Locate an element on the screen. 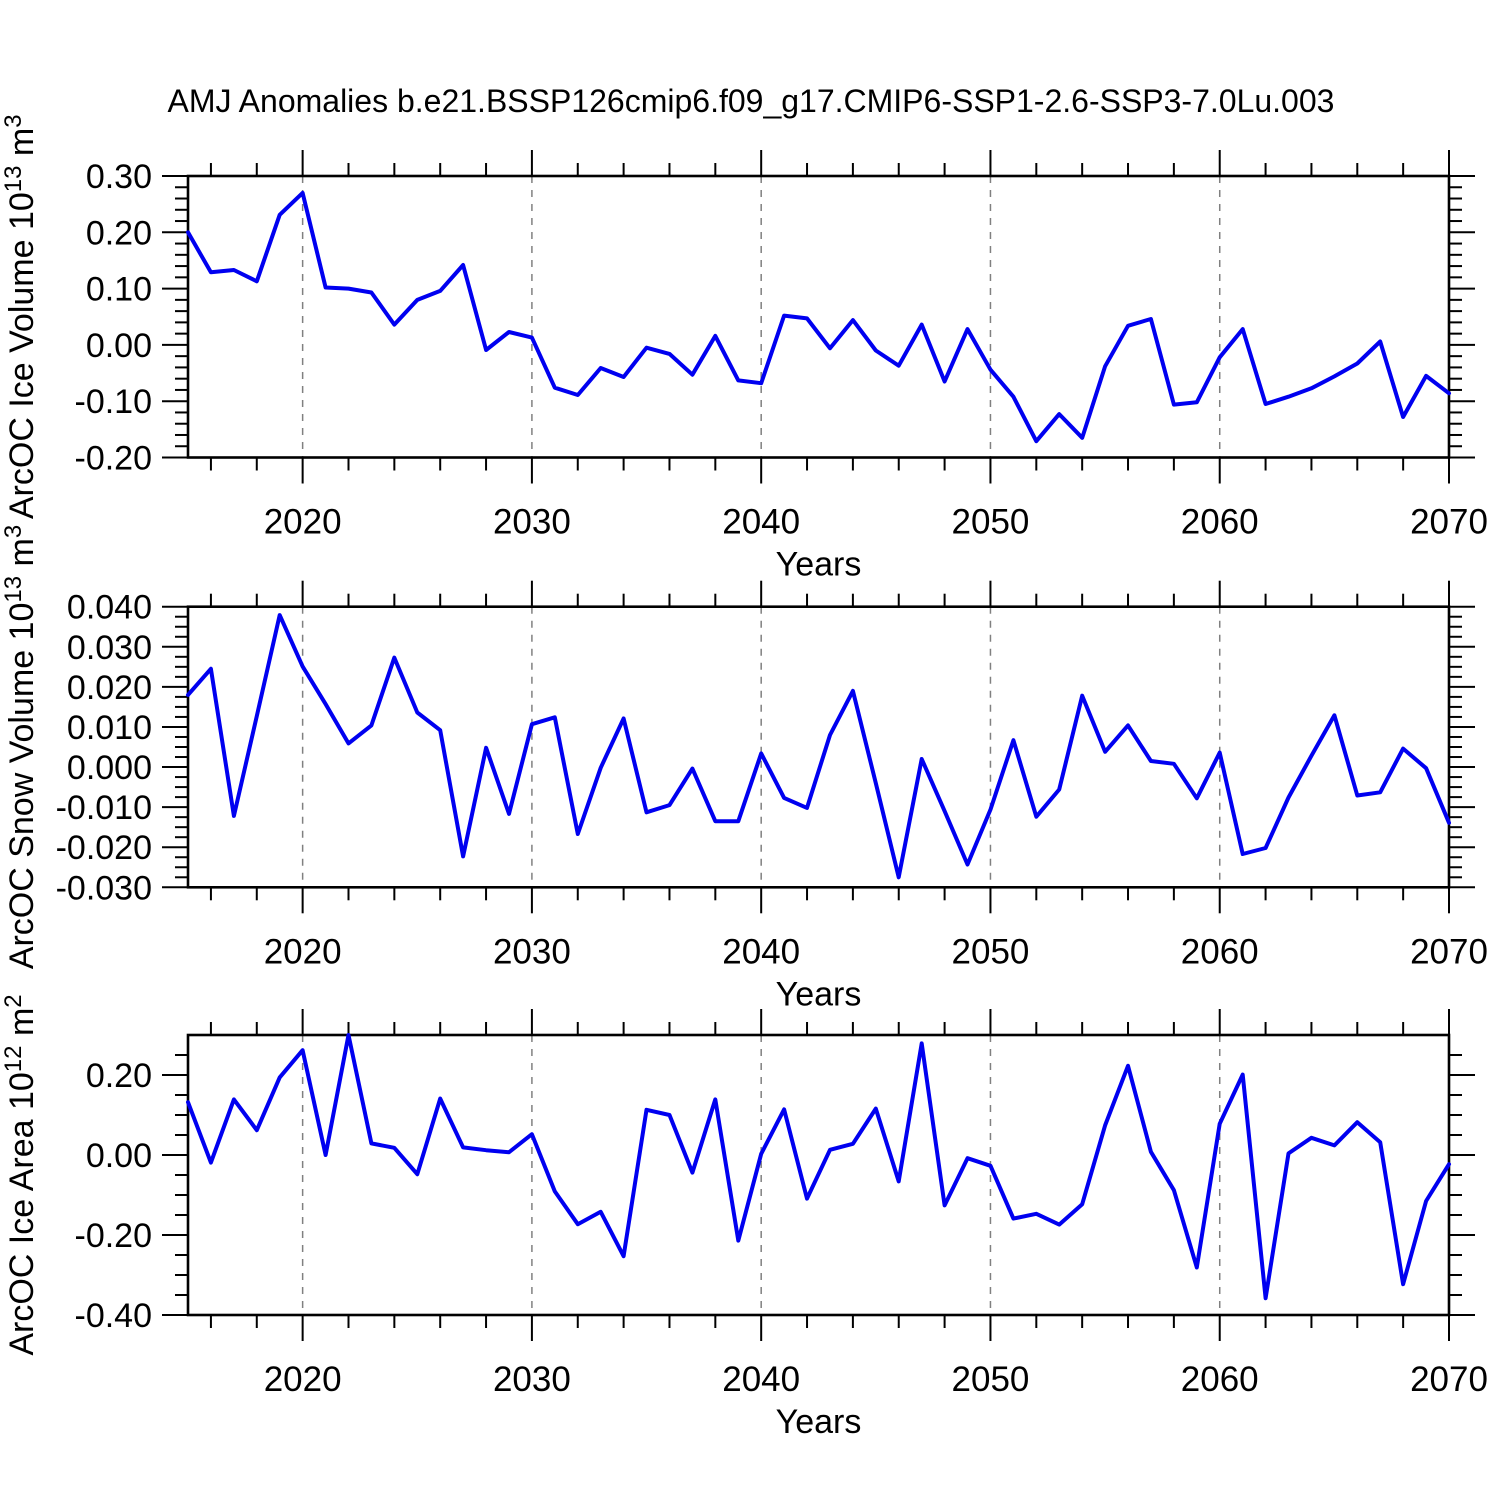  y-tick-label: 0.030 is located at coordinates (109, 648).